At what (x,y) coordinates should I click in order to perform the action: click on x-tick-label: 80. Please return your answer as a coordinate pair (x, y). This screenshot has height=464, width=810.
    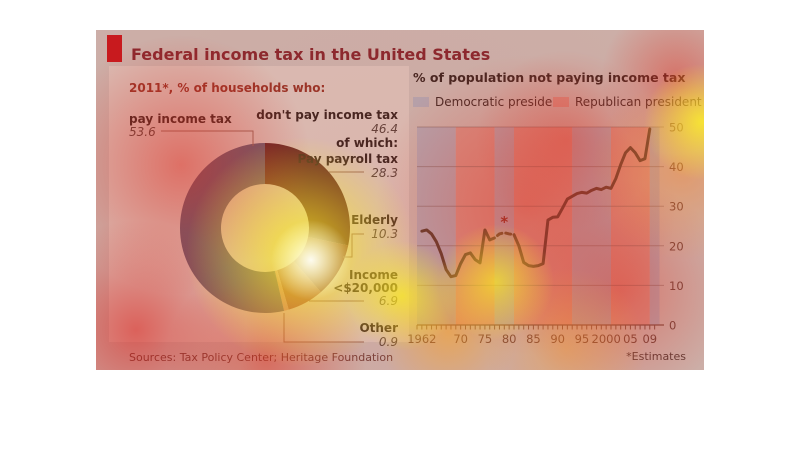
    Looking at the image, I should click on (509, 339).